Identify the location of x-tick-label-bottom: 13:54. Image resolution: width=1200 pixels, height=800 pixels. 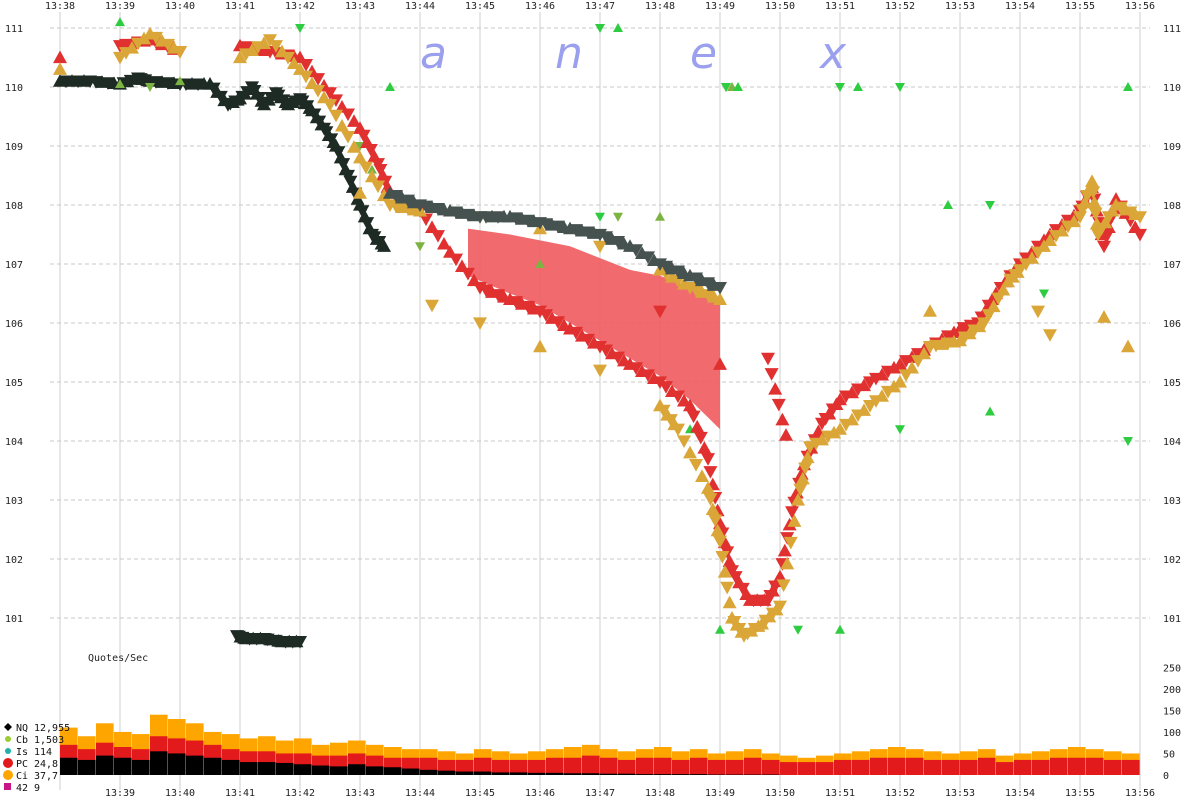
(1020, 793).